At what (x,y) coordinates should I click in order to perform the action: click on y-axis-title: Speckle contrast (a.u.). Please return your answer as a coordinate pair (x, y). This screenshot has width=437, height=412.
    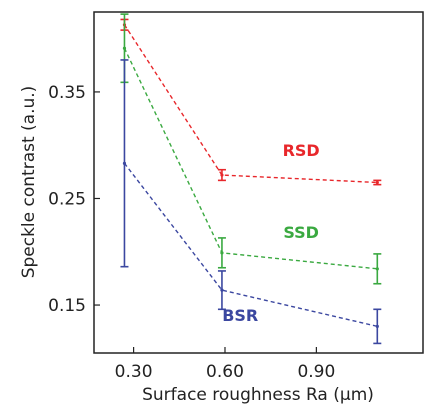
    Looking at the image, I should click on (29, 182).